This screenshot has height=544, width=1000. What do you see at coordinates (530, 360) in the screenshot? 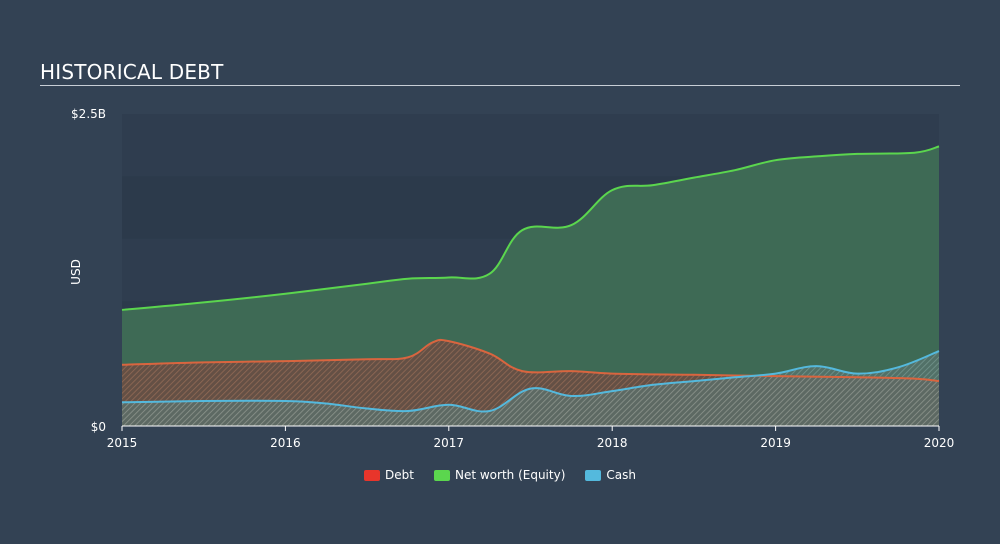
I see `line-debt` at bounding box center [530, 360].